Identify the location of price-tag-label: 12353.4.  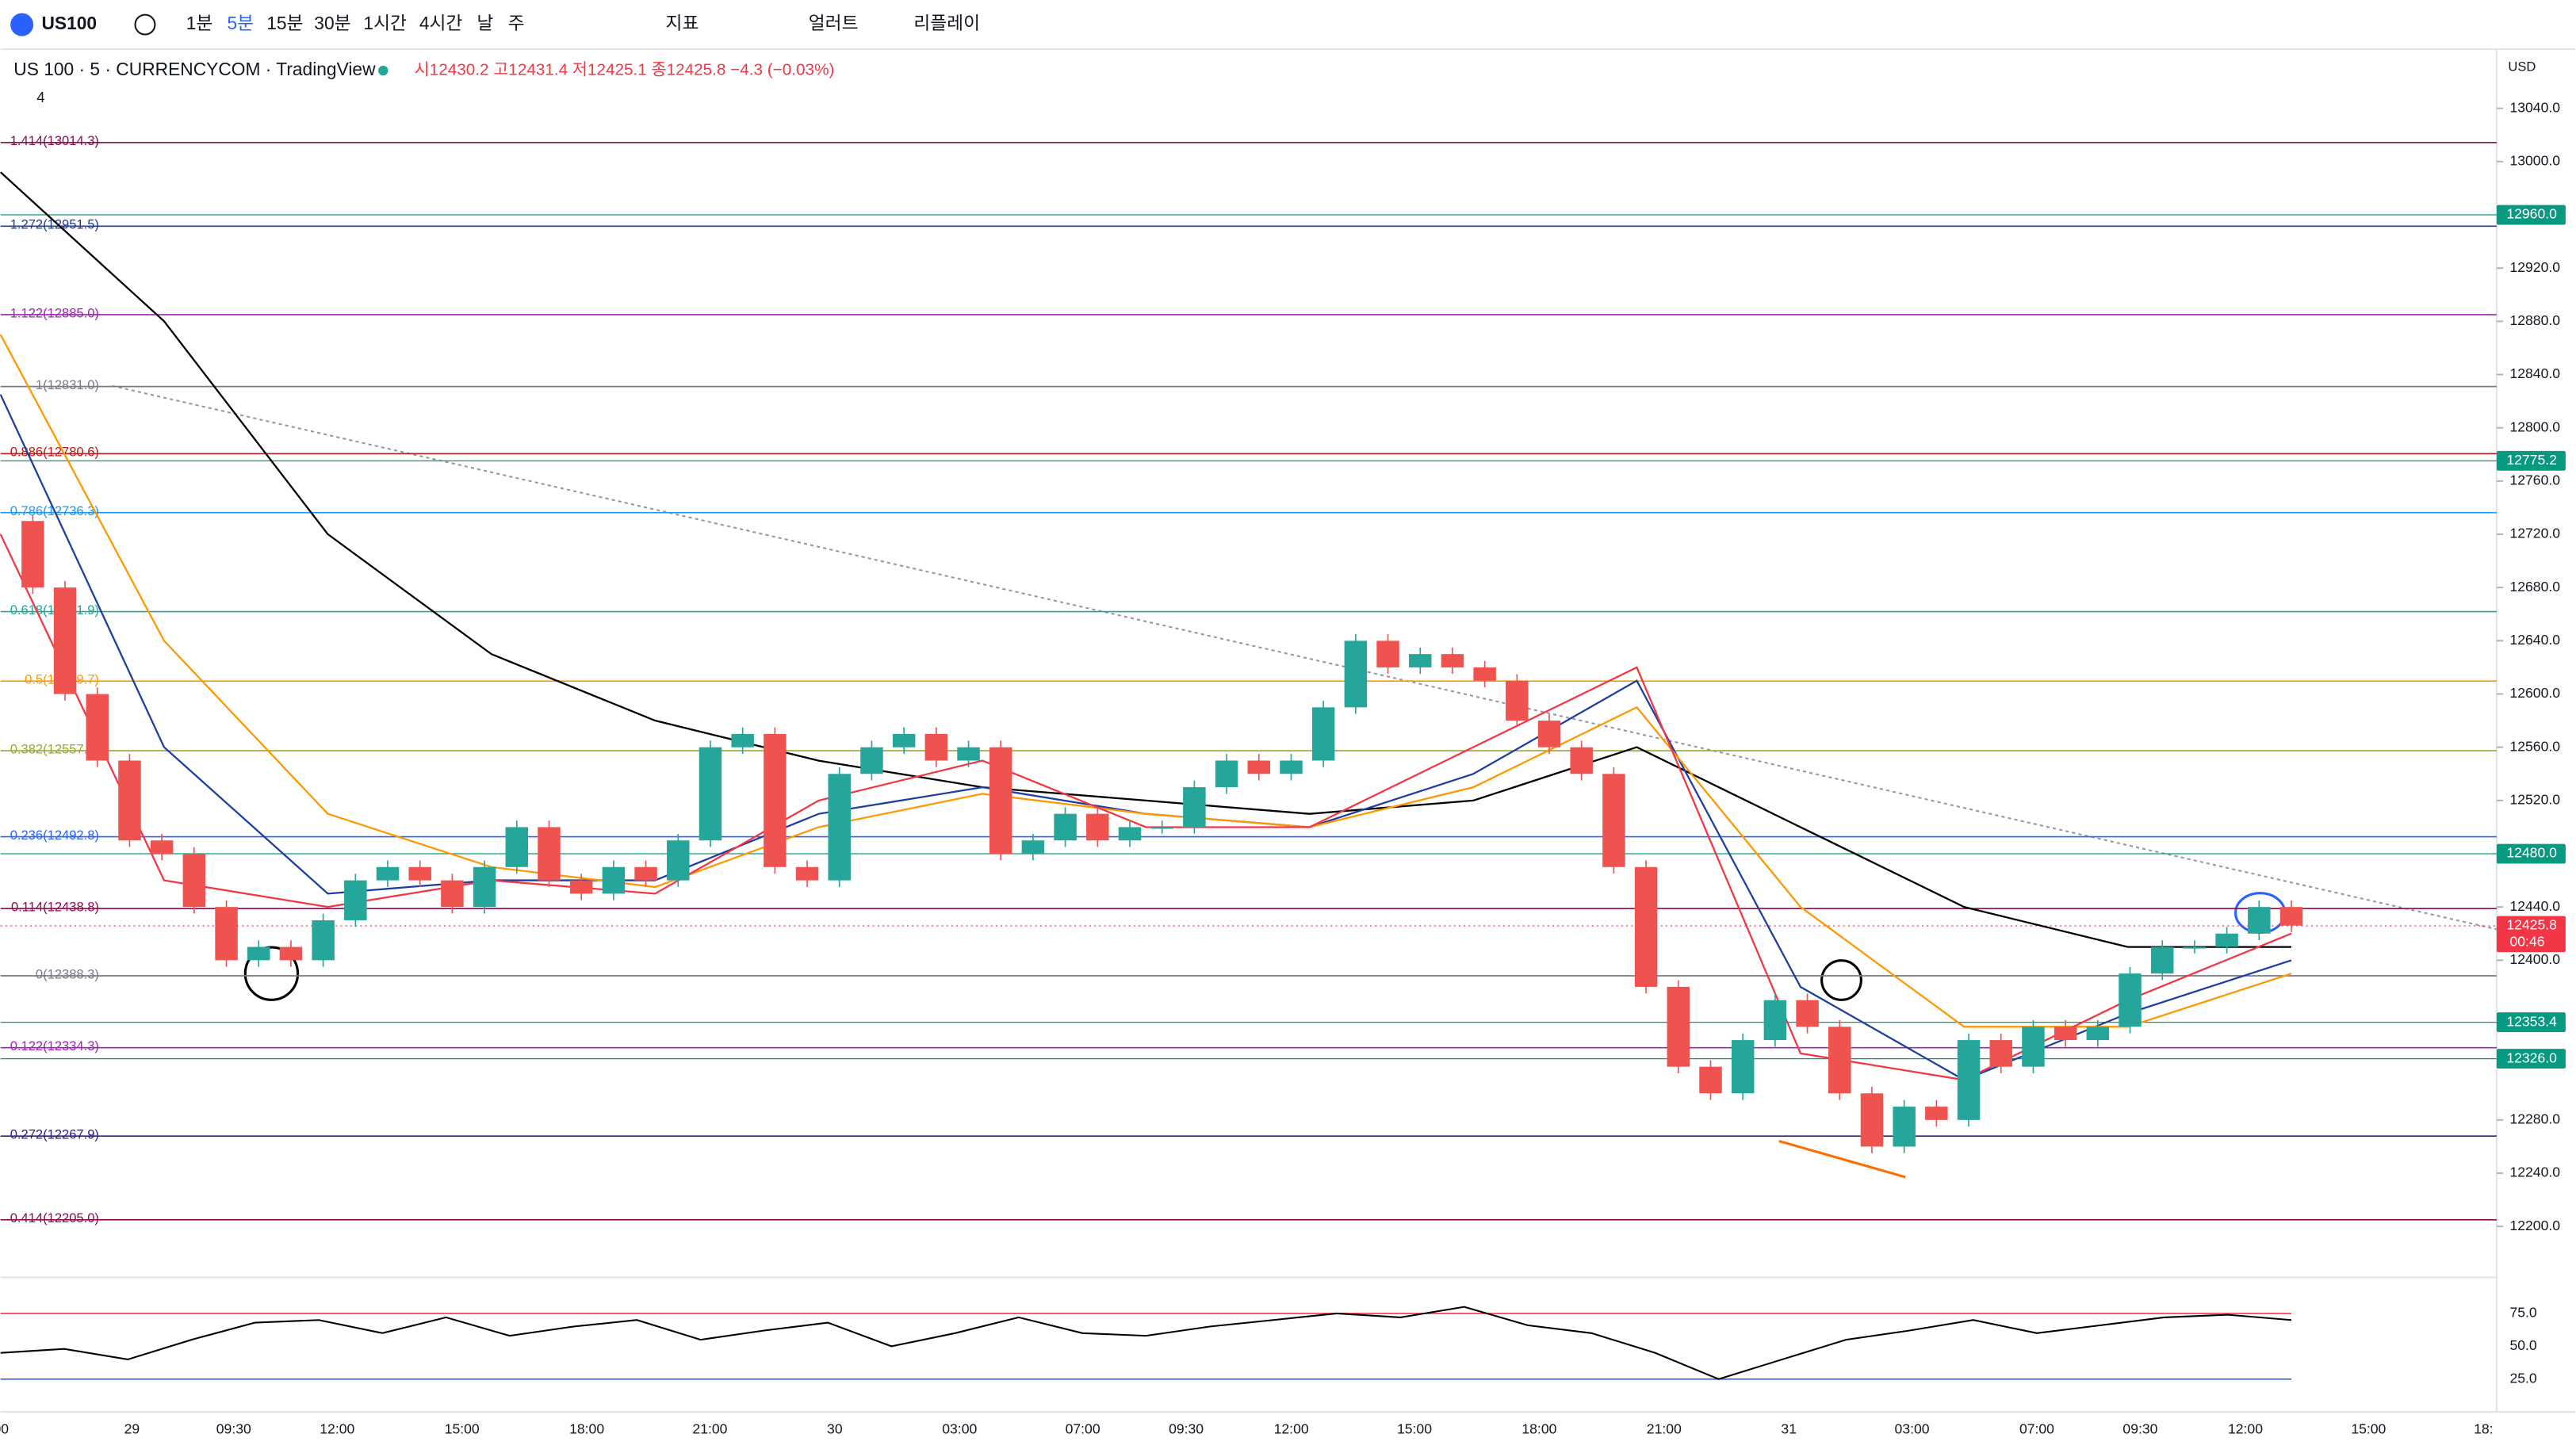
(2531, 1021).